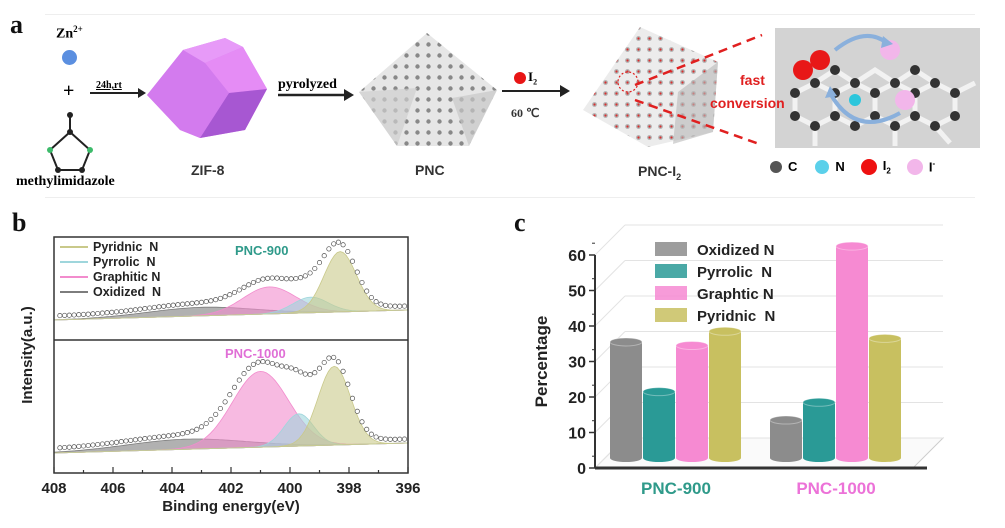  What do you see at coordinates (671, 293) in the screenshot?
I see `legend-swatch` at bounding box center [671, 293].